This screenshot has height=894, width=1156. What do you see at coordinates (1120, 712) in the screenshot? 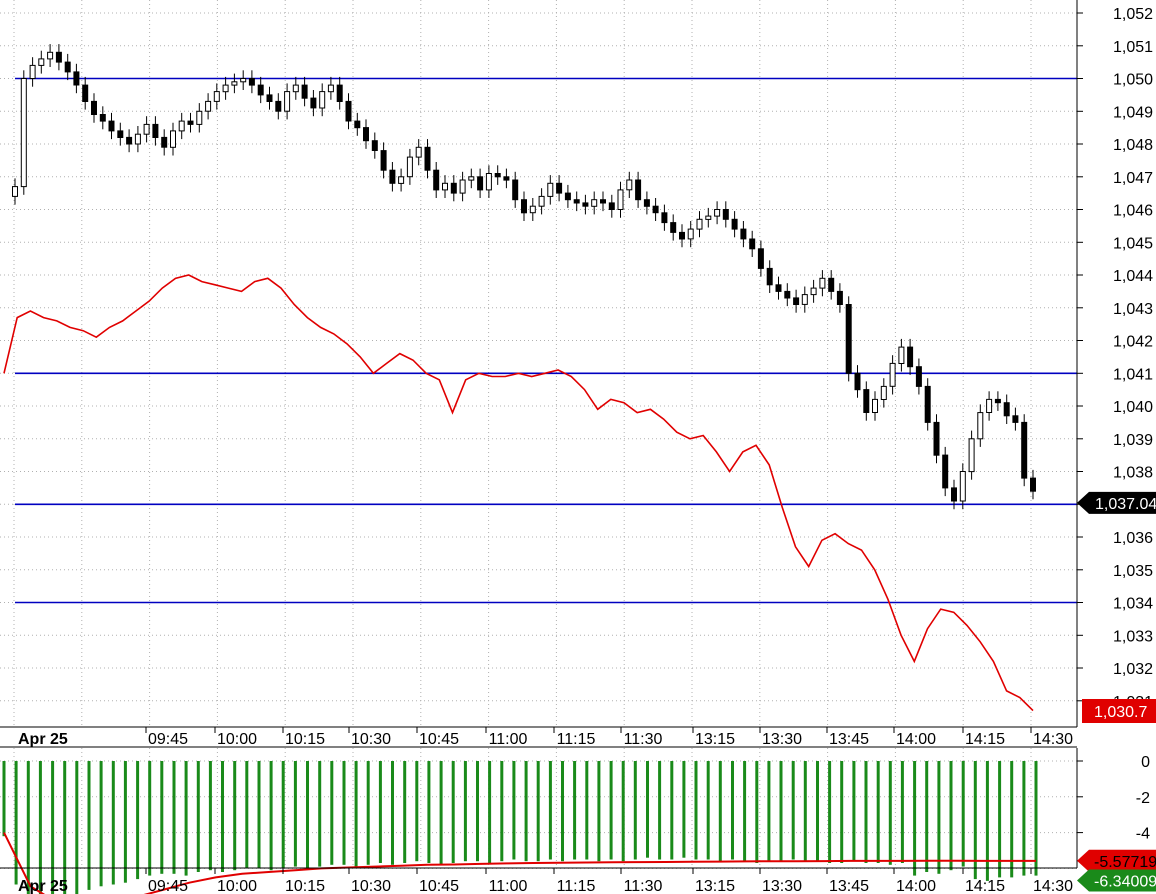
I see `line-tag-label: 1,030.7` at bounding box center [1120, 712].